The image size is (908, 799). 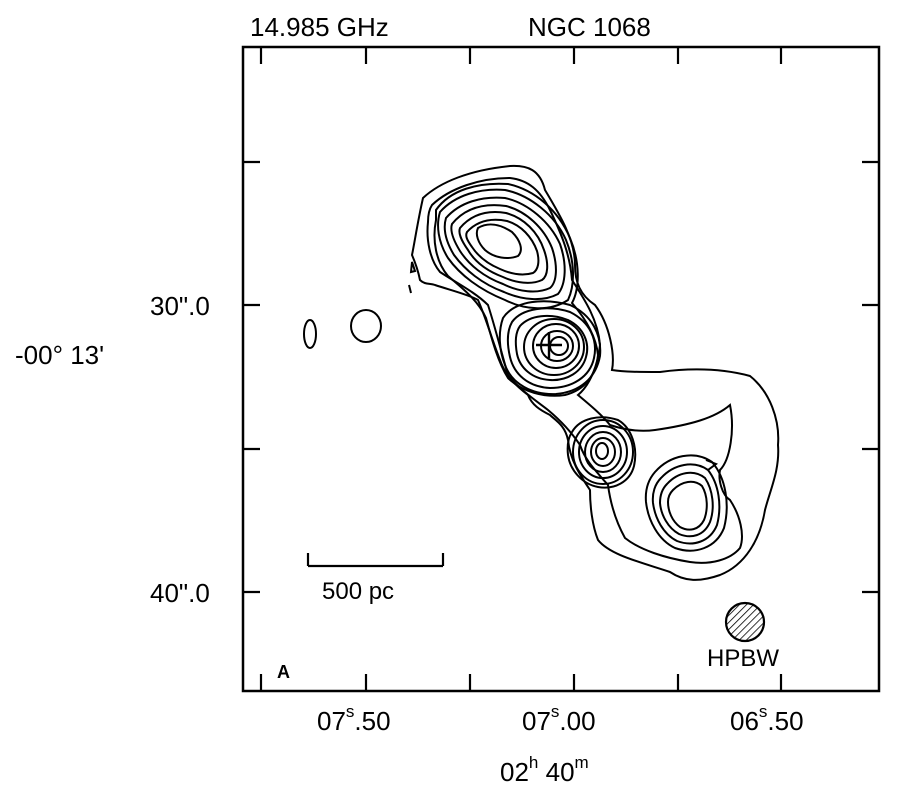 What do you see at coordinates (354, 719) in the screenshot?
I see `x-tick-label-750: 07s.50` at bounding box center [354, 719].